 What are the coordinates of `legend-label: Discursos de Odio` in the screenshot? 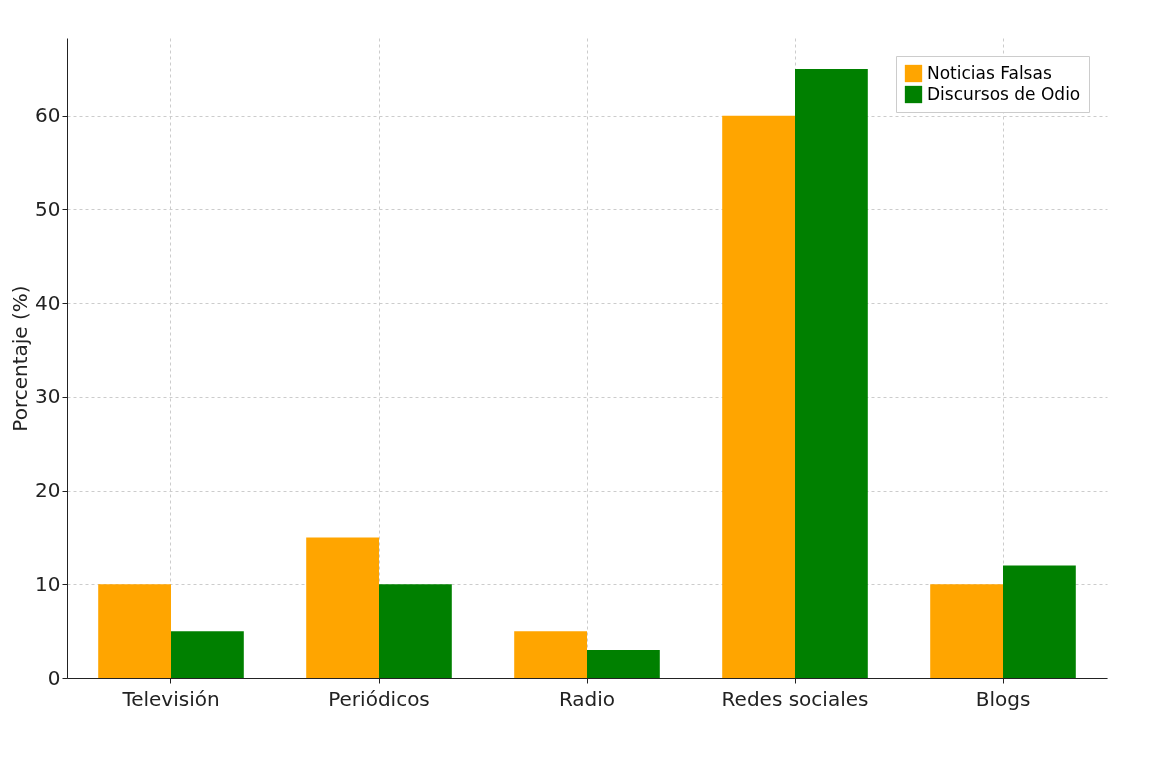 It's located at (1004, 93).